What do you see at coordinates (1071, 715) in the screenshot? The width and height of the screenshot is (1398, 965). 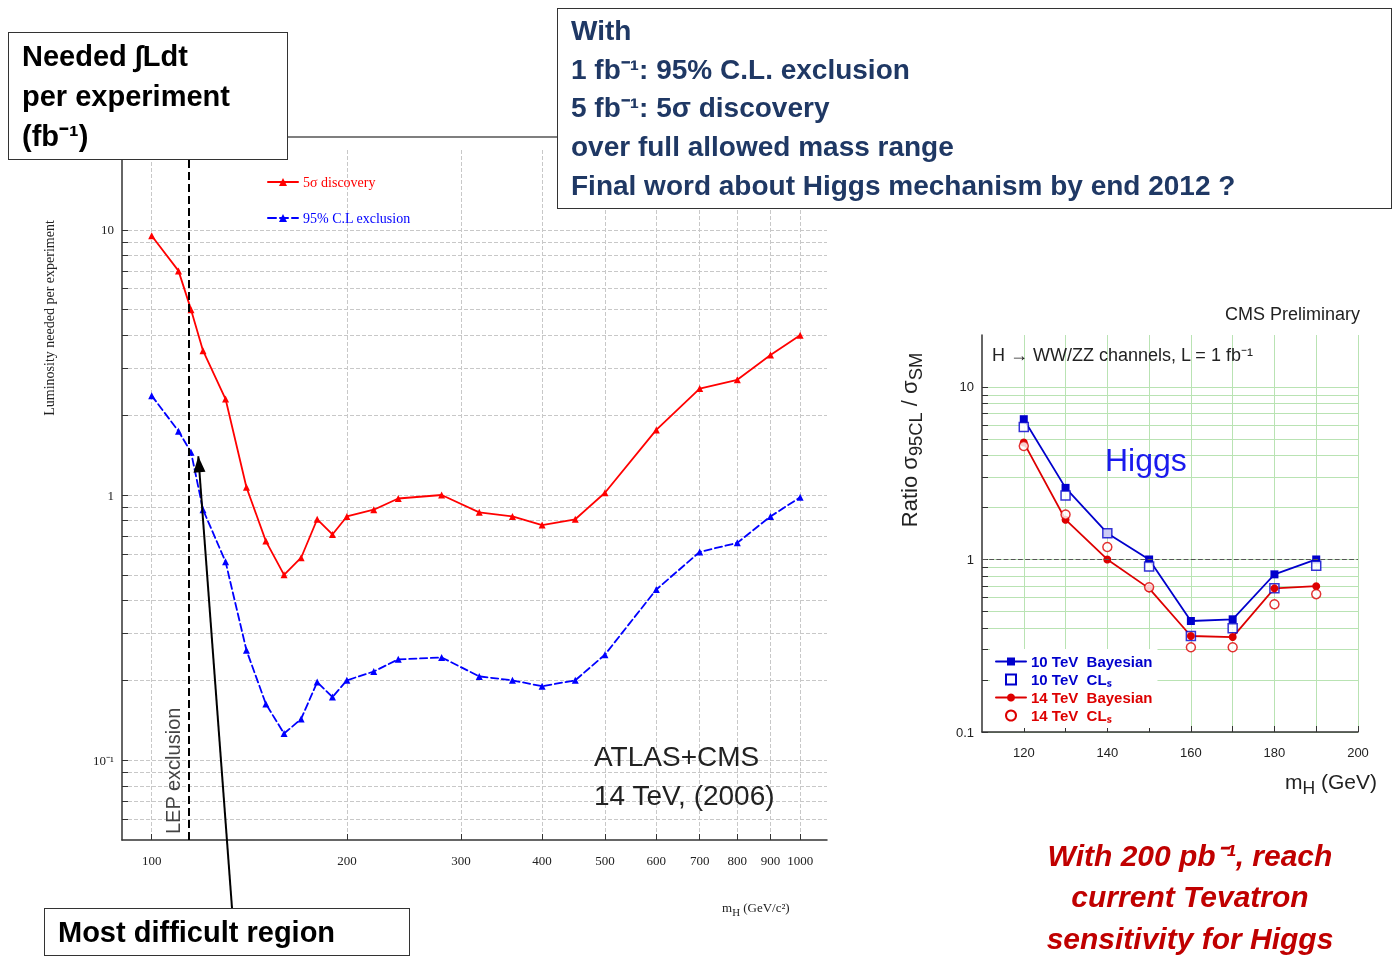 I see `legend-label: 14 TeV CLₛ` at bounding box center [1071, 715].